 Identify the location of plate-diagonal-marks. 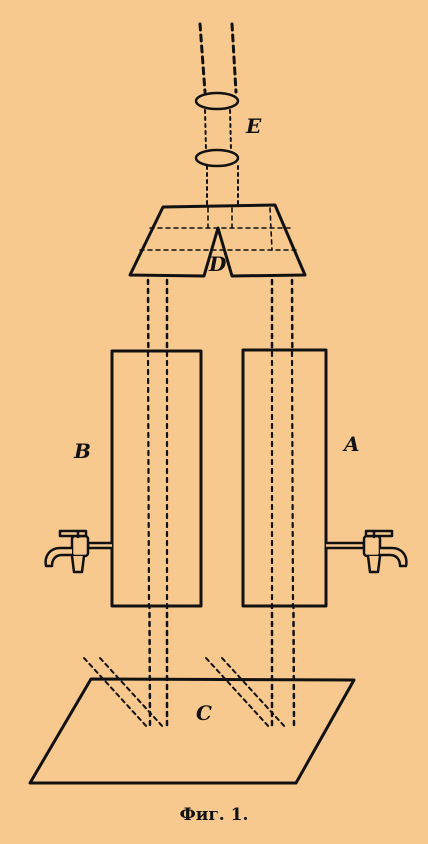
(185, 693).